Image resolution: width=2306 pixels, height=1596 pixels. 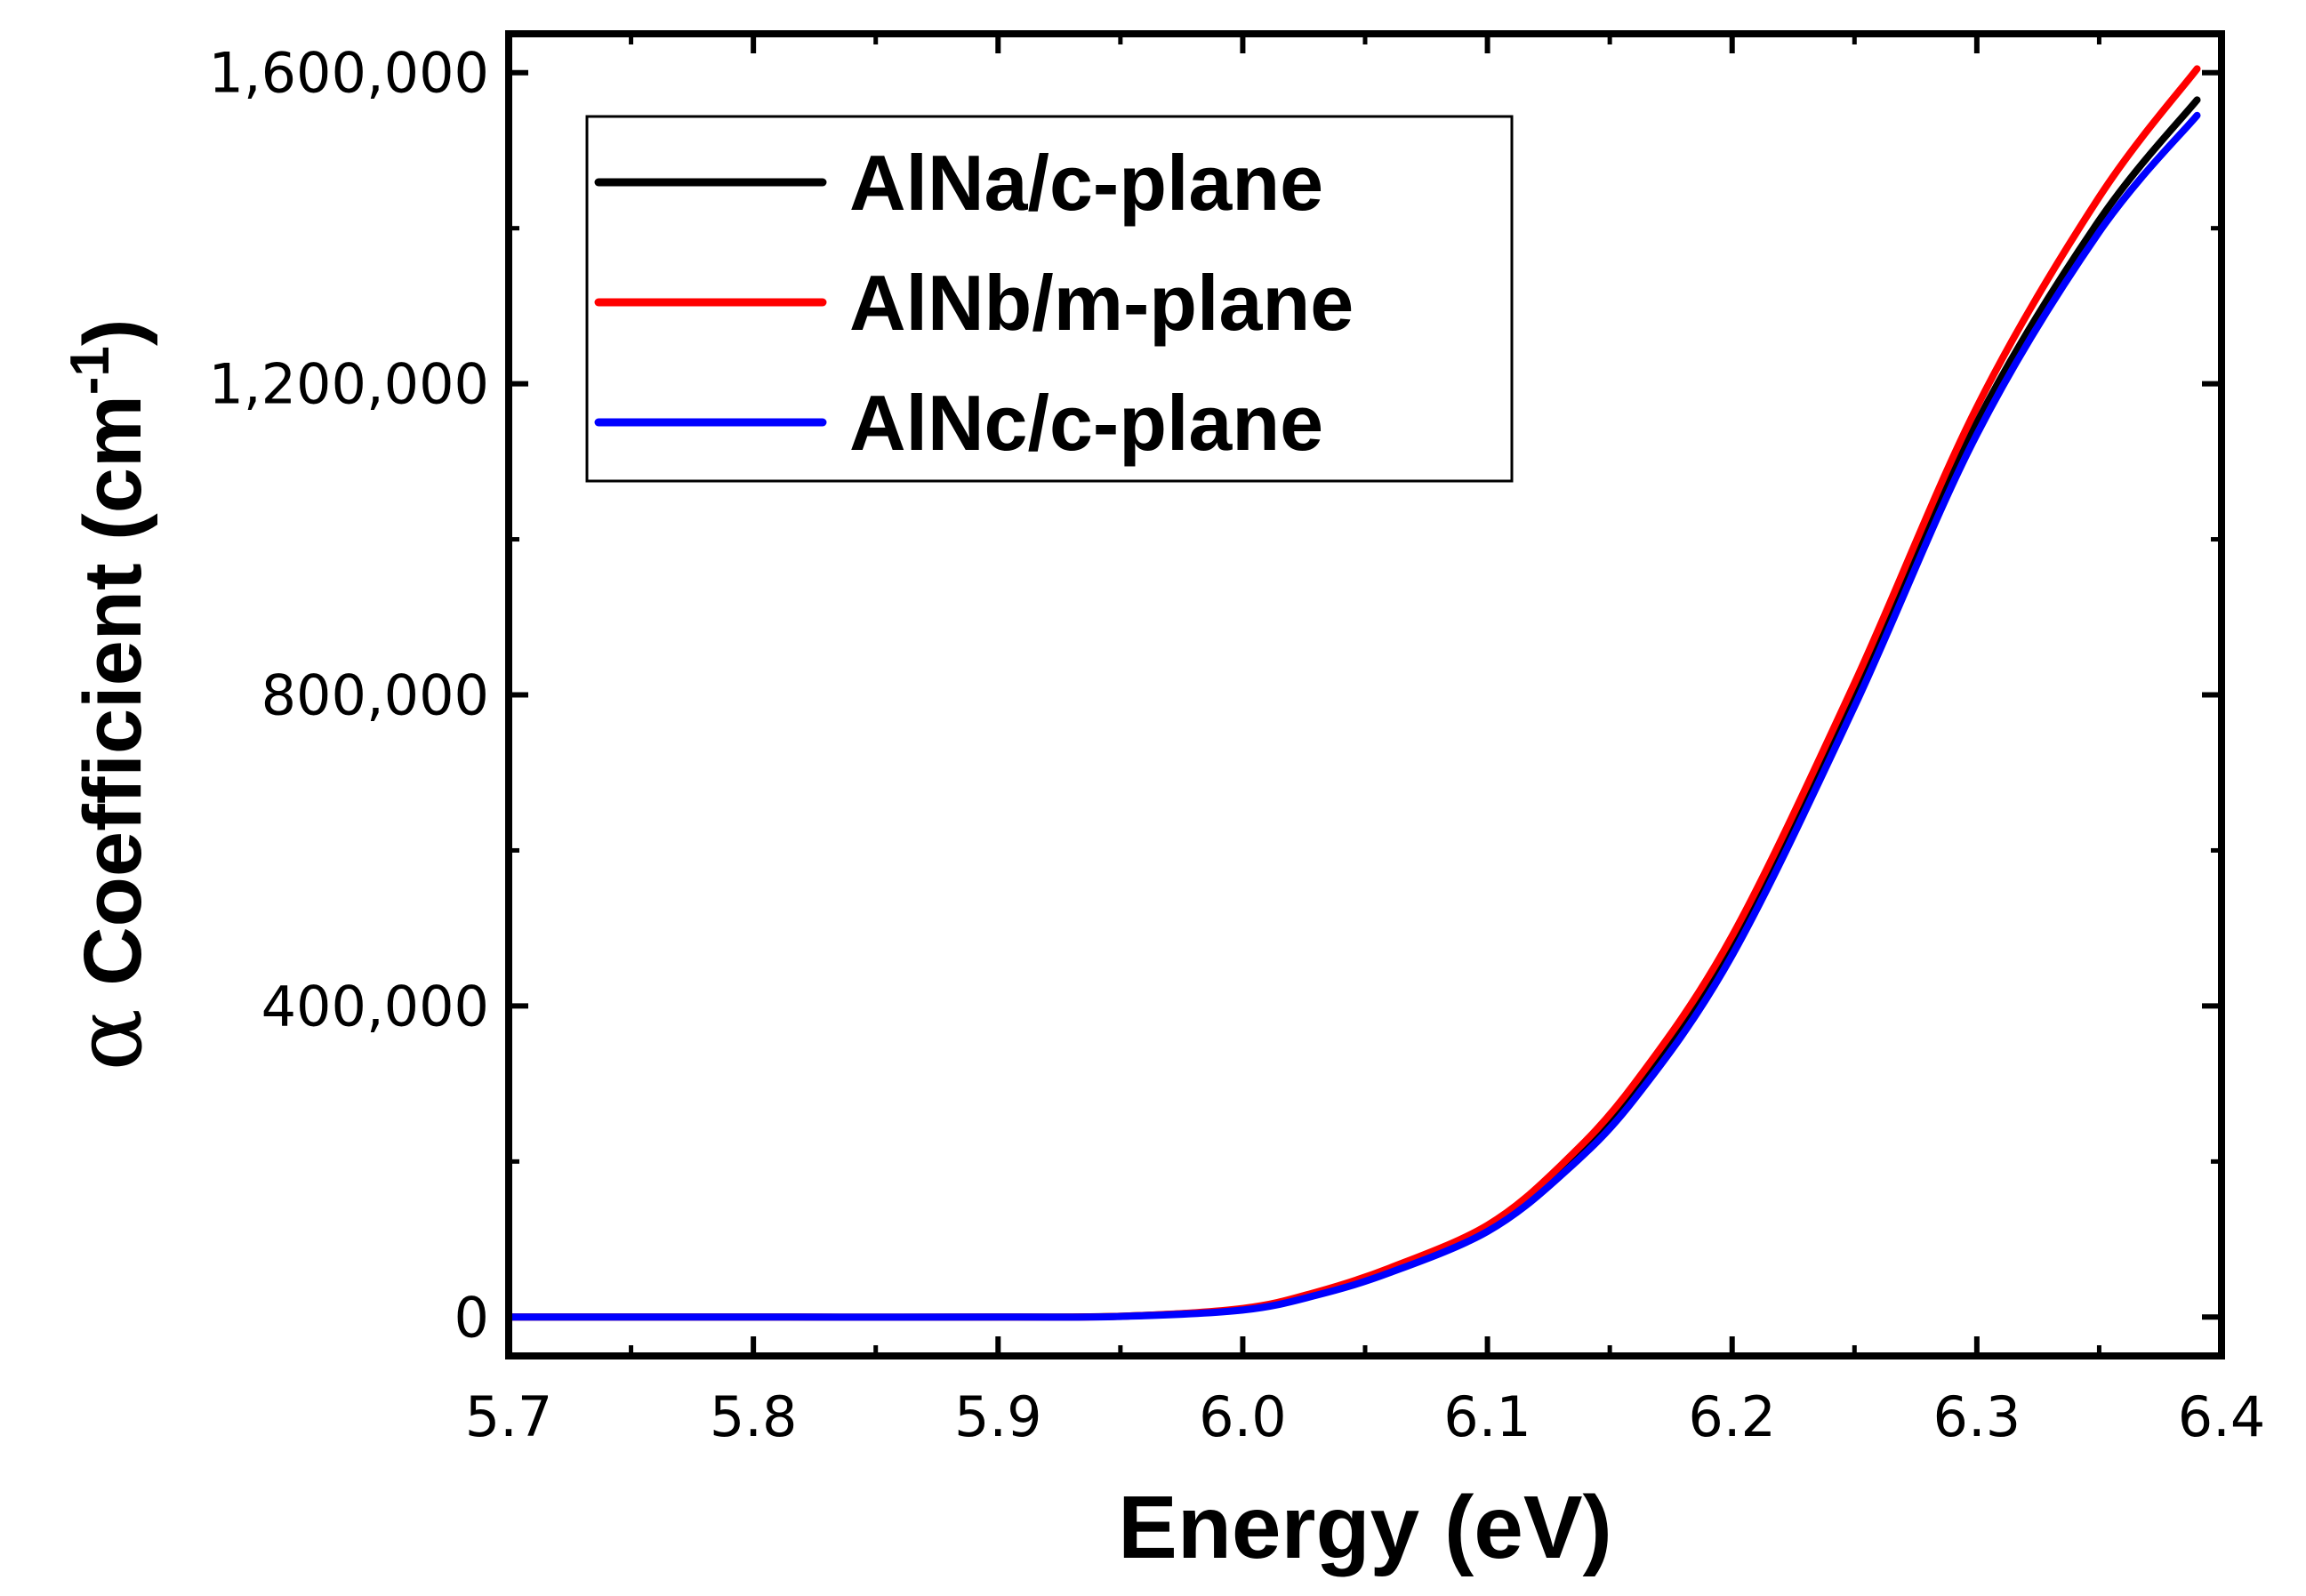 I want to click on x-tick-label: 5.9, so click(x=998, y=1416).